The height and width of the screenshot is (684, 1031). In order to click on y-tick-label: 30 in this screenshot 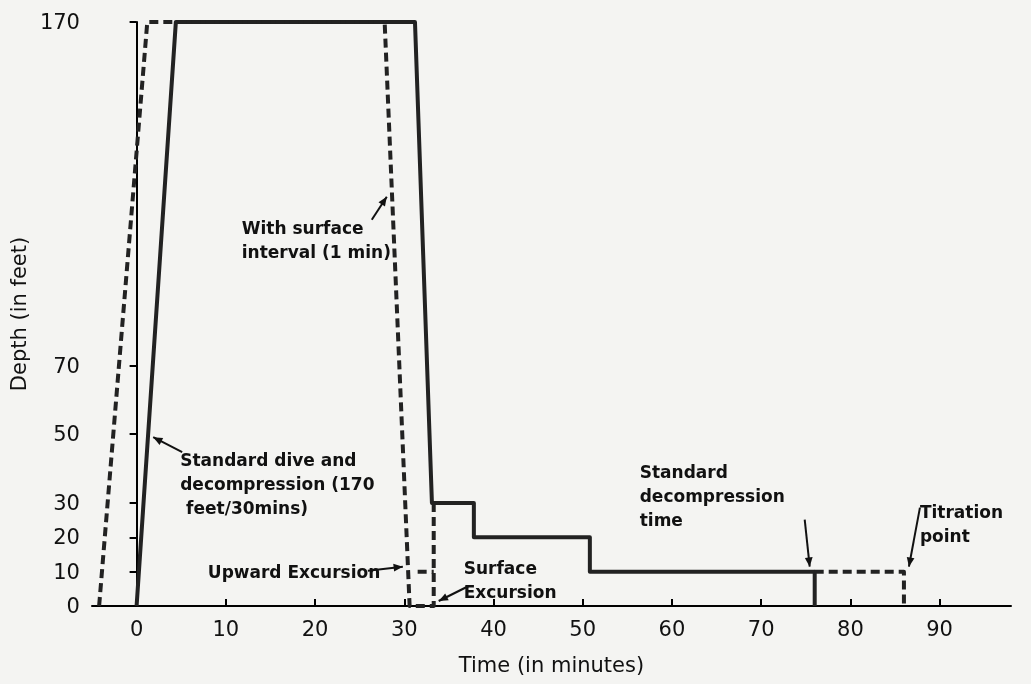, I will do `click(66, 502)`.